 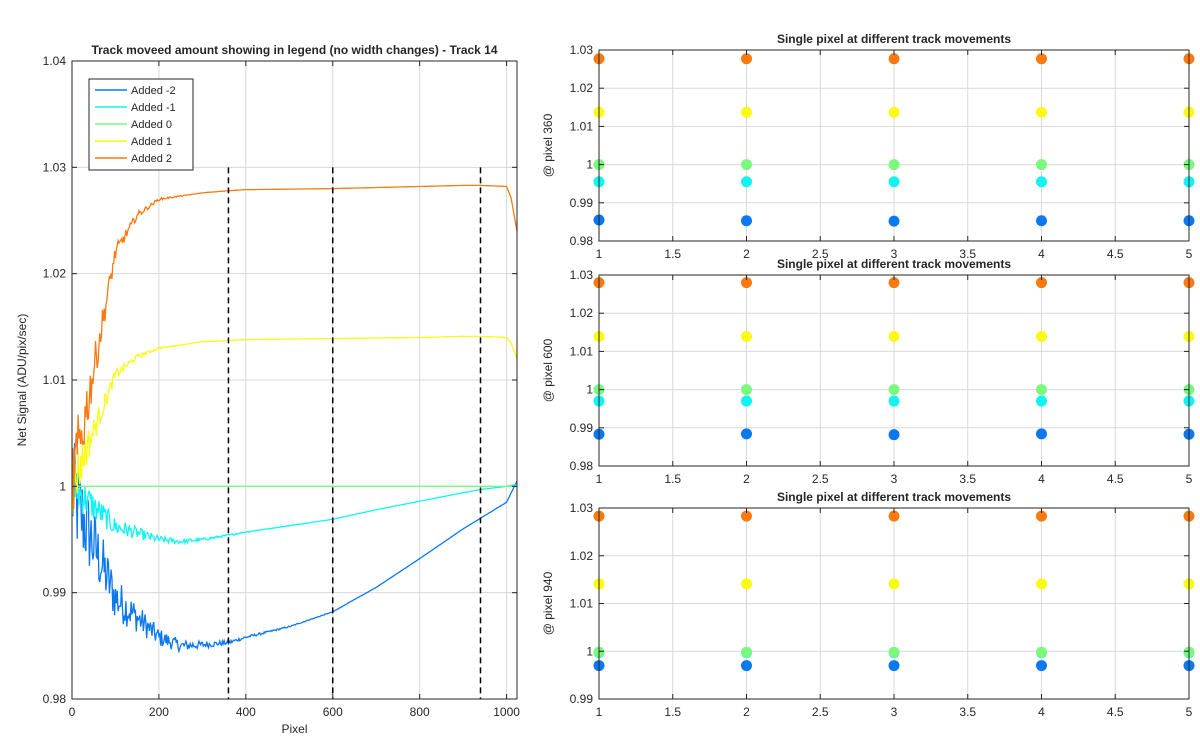 I want to click on legend-label: Added 2, so click(x=151, y=159).